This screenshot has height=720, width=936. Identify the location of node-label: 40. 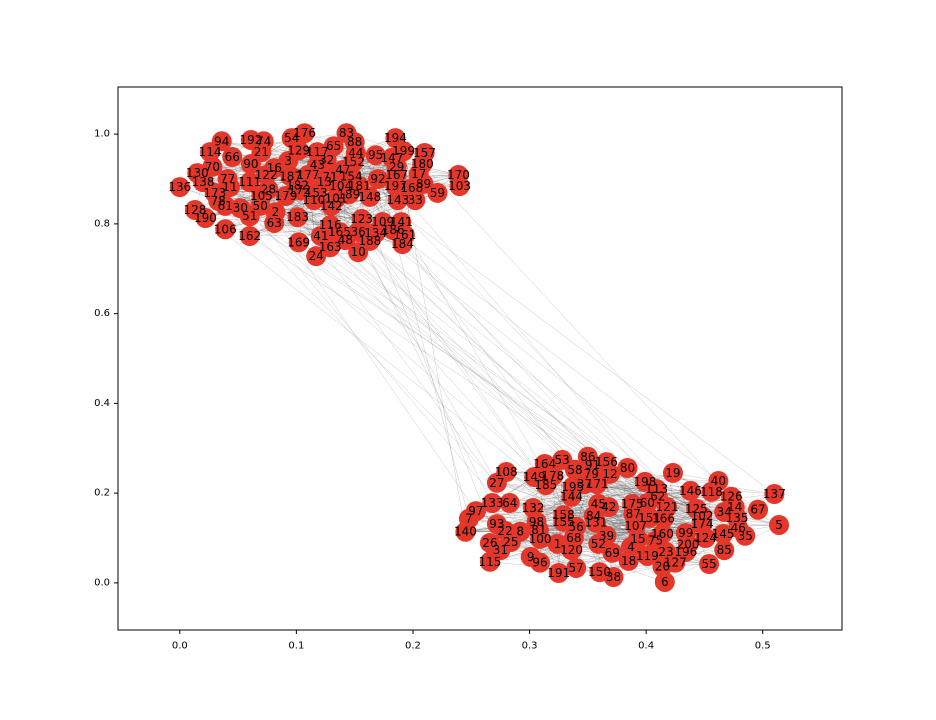
(718, 481).